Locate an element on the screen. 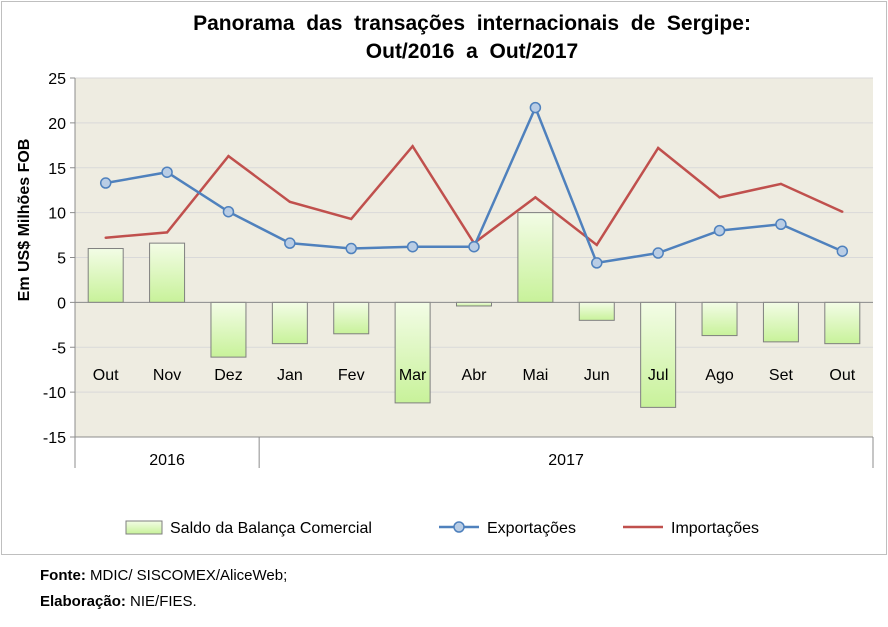 Image resolution: width=888 pixels, height=627 pixels. x-tick-label: Jul is located at coordinates (658, 375).